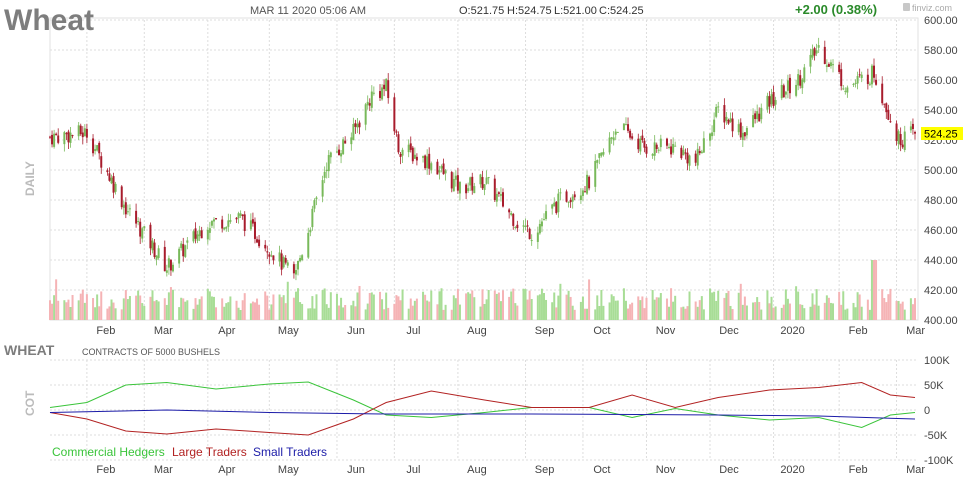  What do you see at coordinates (601, 331) in the screenshot?
I see `price-x-tick: Oct` at bounding box center [601, 331].